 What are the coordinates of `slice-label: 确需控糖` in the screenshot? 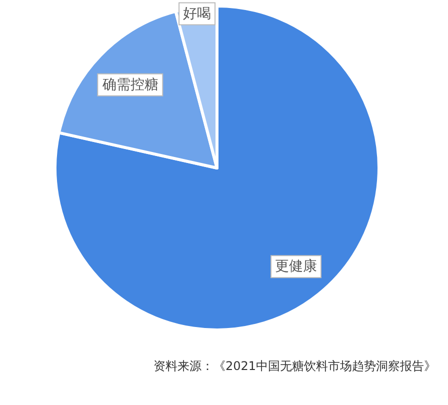 It's located at (130, 84).